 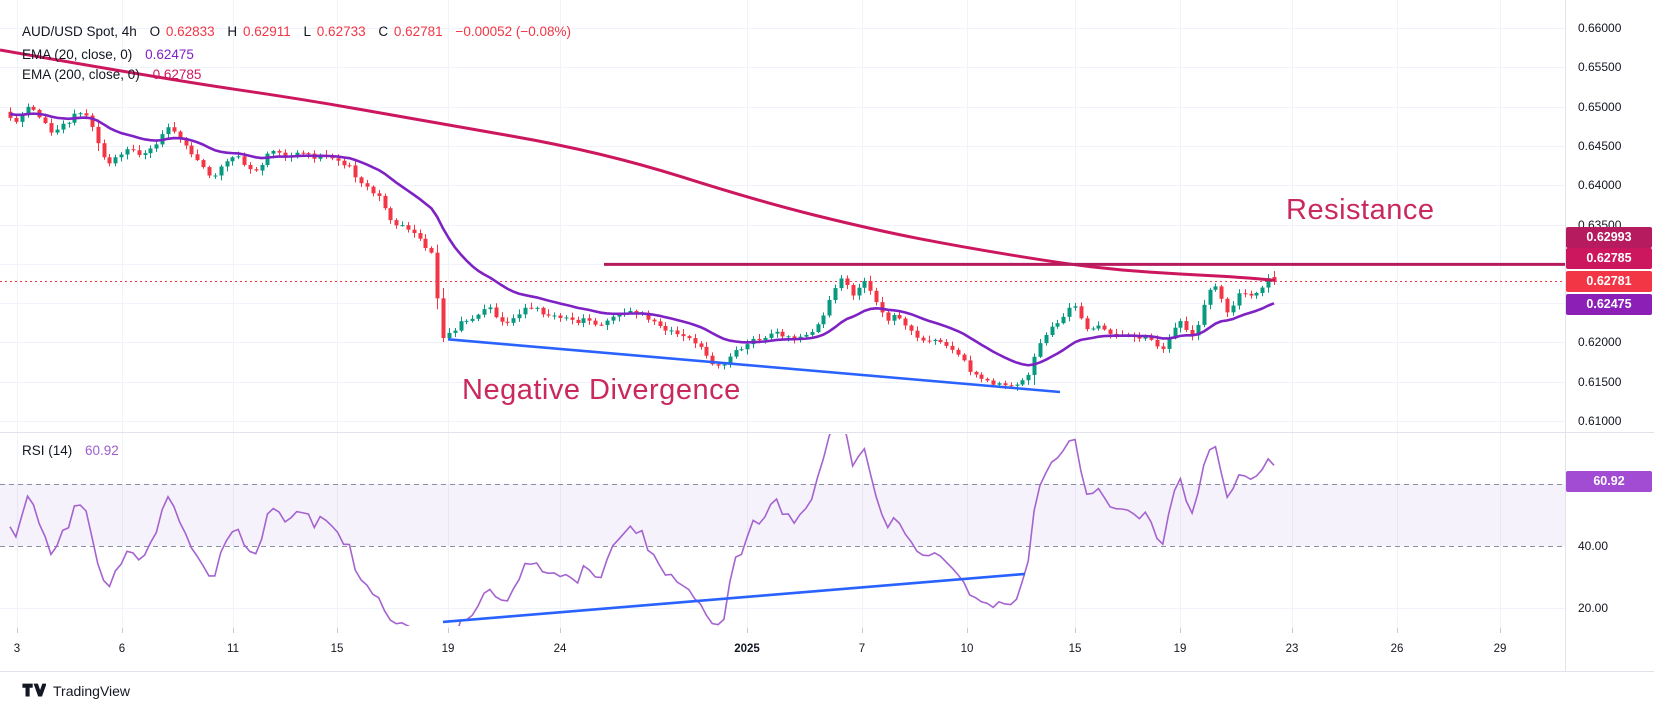 I want to click on tradingview-logo: TradingView, so click(x=76, y=690).